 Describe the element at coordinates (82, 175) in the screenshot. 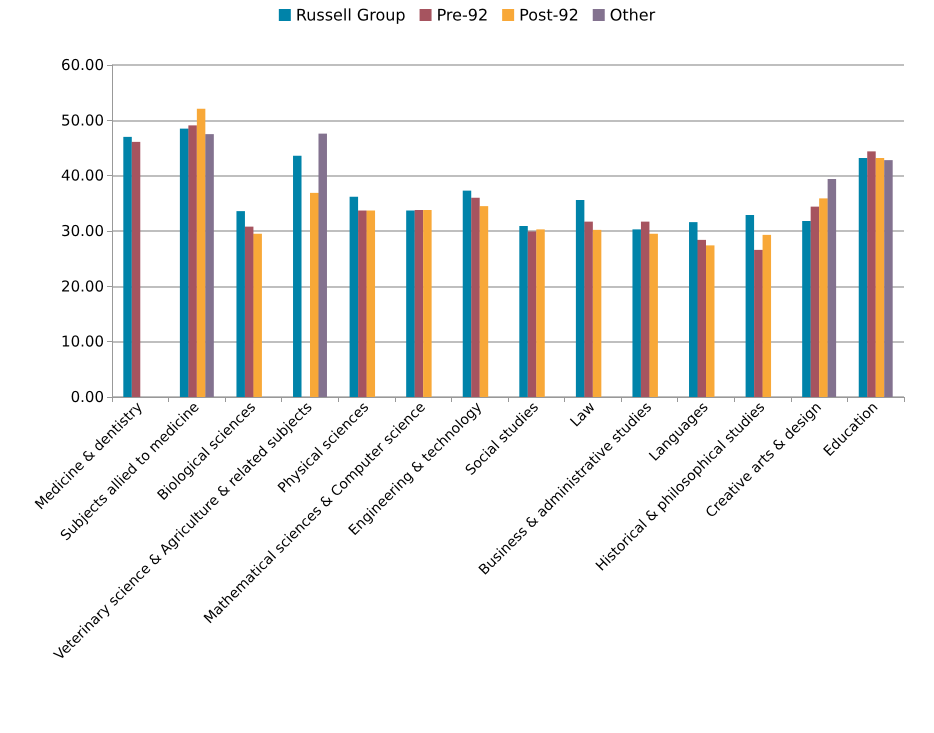

I see `y-tick-label: 40.00` at that location.